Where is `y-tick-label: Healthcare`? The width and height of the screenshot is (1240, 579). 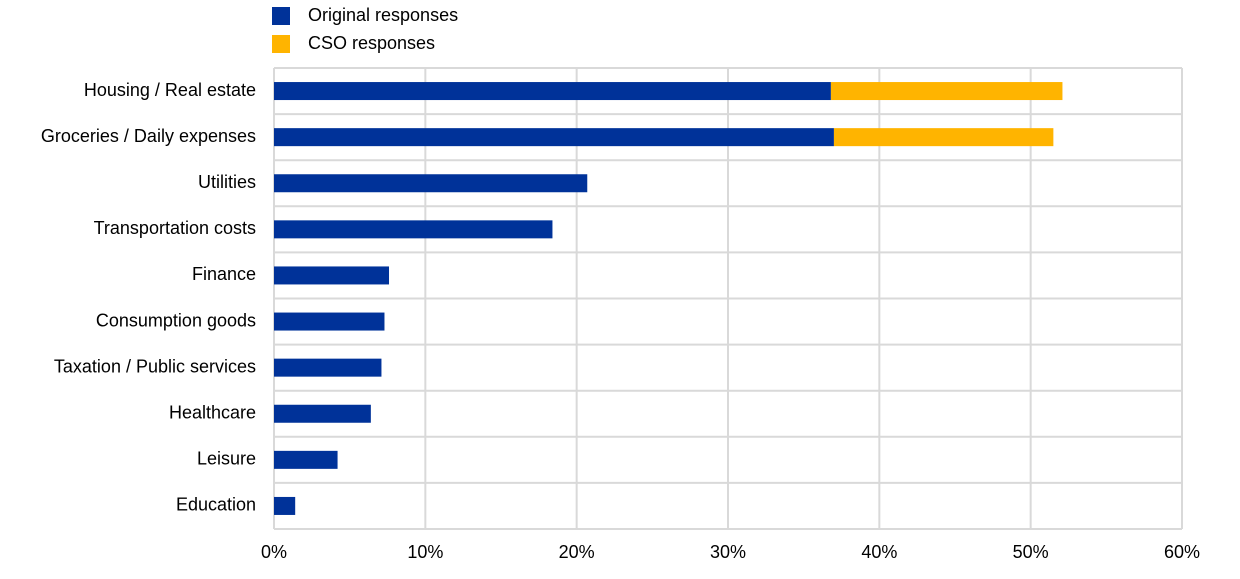 y-tick-label: Healthcare is located at coordinates (212, 413).